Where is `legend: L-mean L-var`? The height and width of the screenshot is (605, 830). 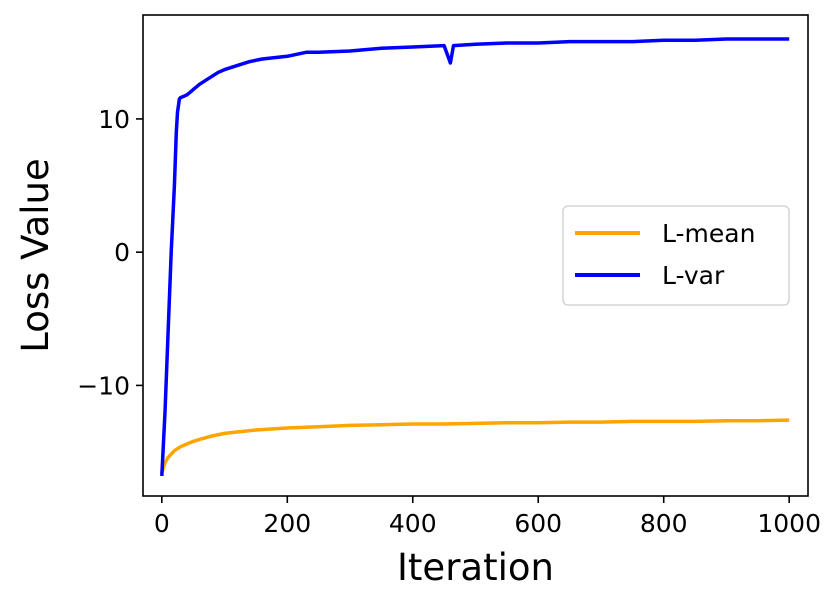 legend: L-mean L-var is located at coordinates (676, 255).